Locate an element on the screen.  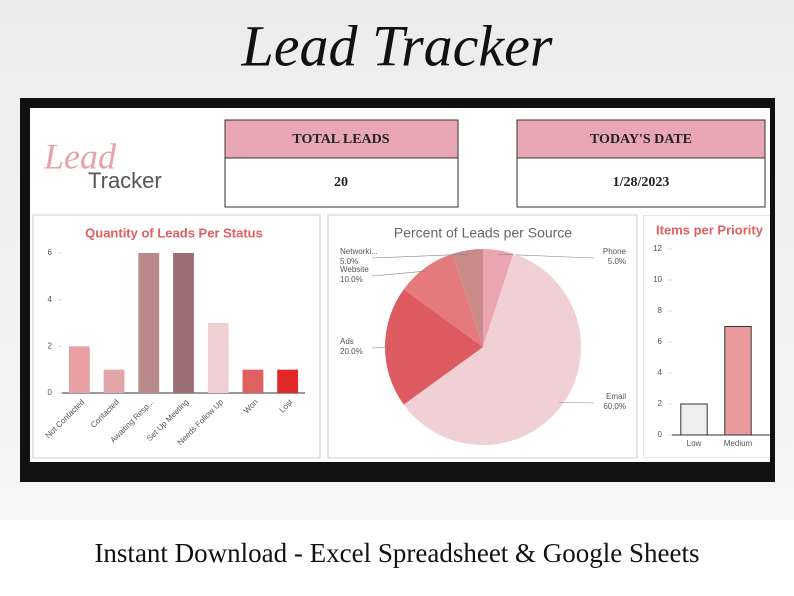
x-tick-label: Low is located at coordinates (694, 443).